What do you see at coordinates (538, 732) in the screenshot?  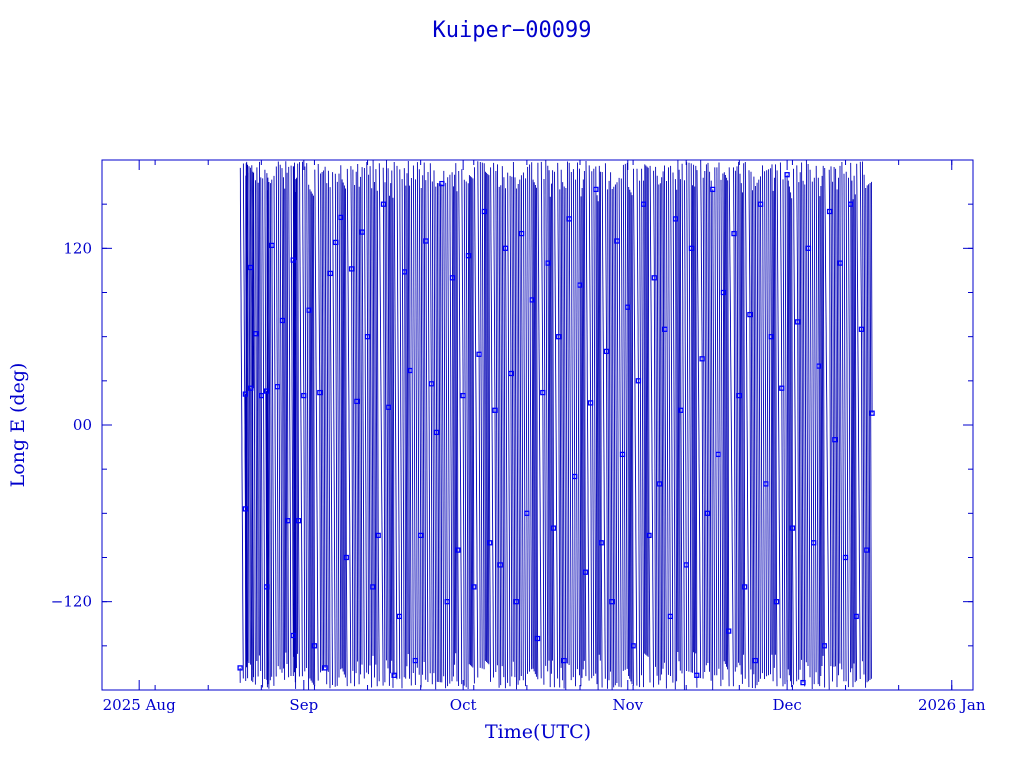 I see `x-axis-label: Time(UTC)` at bounding box center [538, 732].